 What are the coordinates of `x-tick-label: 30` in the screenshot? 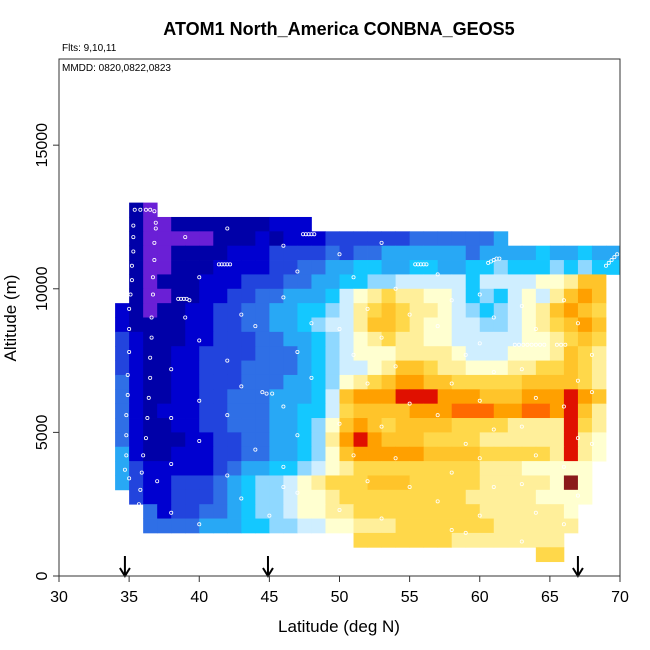 It's located at (59, 597).